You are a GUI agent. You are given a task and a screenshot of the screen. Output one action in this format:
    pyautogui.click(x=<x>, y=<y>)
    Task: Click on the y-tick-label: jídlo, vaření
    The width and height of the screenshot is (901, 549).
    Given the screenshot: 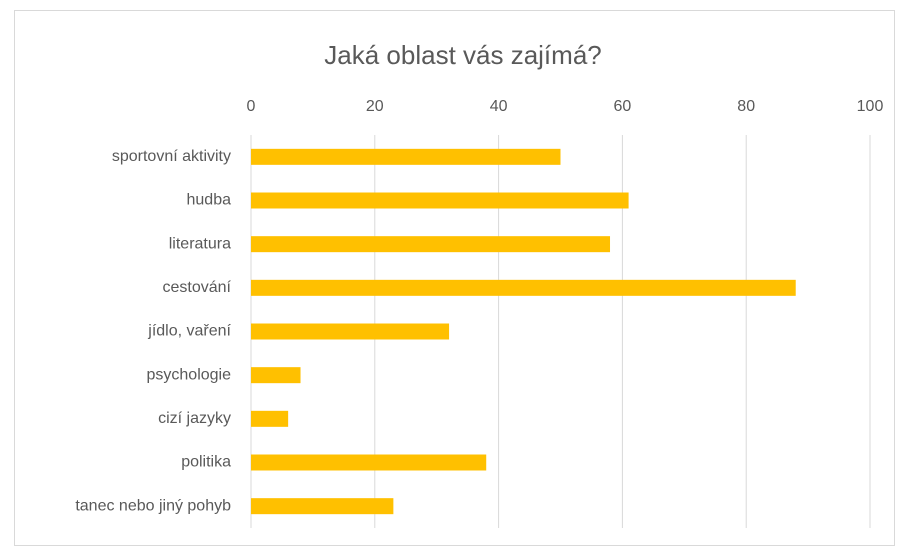 What is the action you would take?
    pyautogui.click(x=189, y=331)
    